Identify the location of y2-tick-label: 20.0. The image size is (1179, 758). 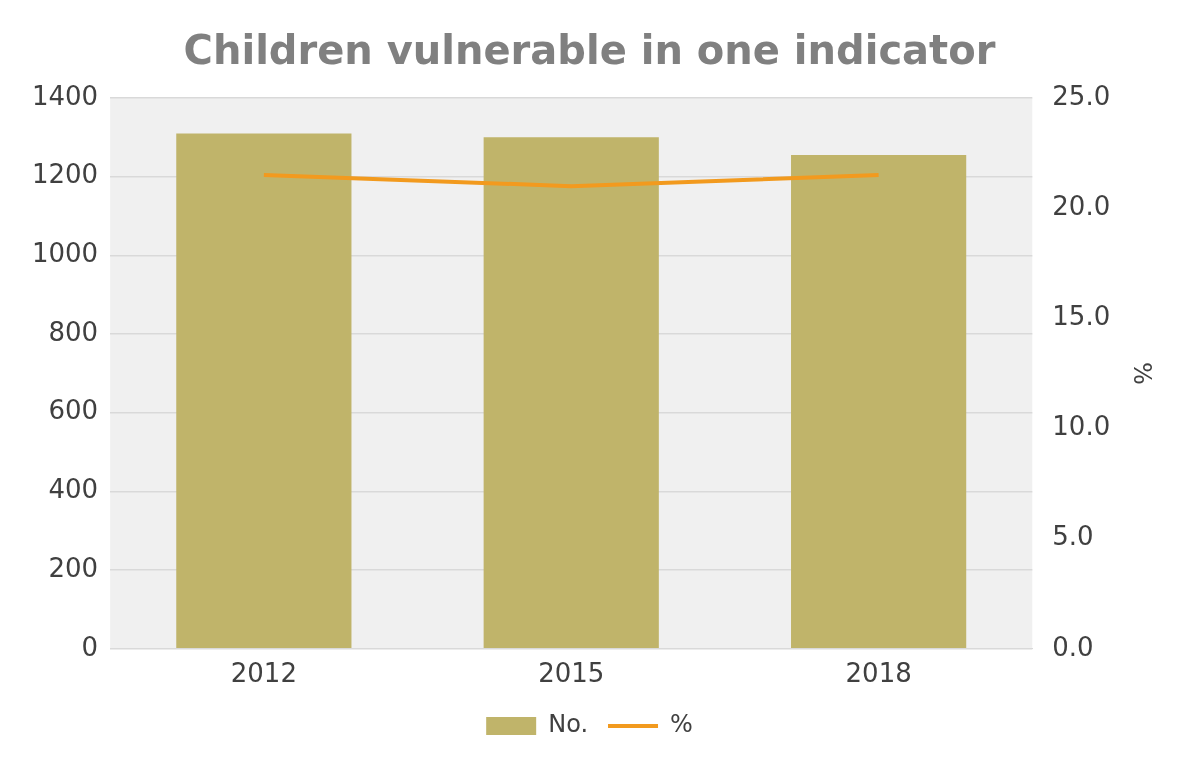
(1081, 205).